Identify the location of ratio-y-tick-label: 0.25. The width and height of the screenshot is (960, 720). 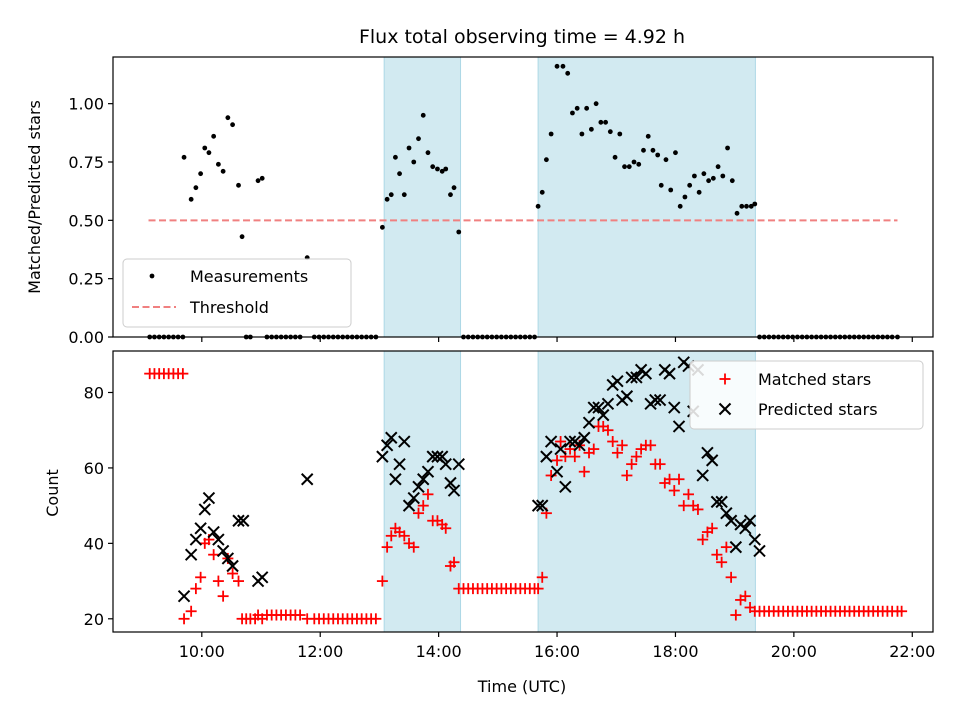
(86, 279).